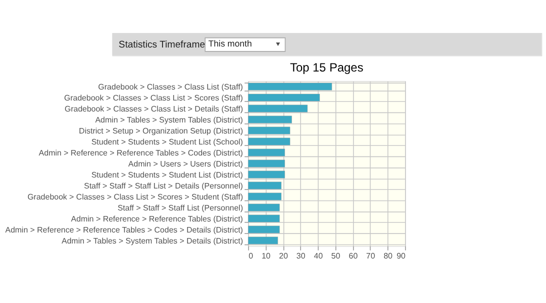 The width and height of the screenshot is (546, 303). I want to click on y-tick-label: Student > Students > Student List (School), so click(167, 141).